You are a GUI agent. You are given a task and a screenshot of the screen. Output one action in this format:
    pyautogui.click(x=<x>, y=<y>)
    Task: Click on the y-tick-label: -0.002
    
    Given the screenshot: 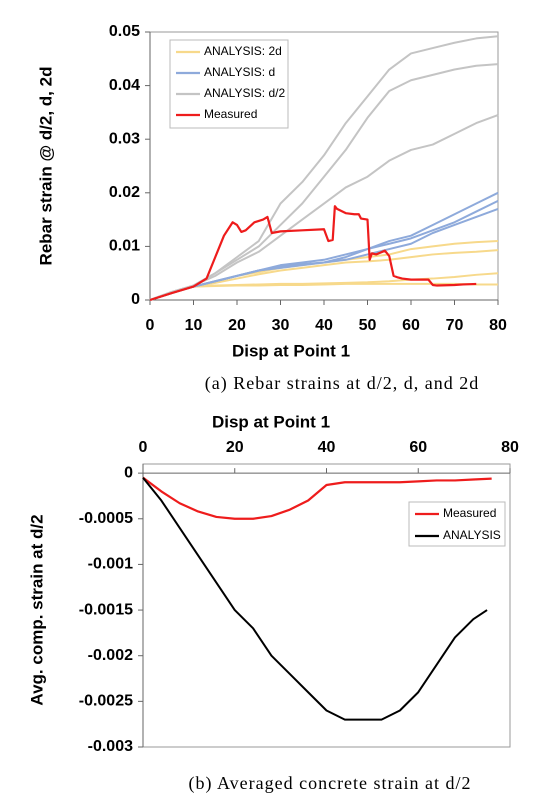 What is the action you would take?
    pyautogui.click(x=110, y=655)
    